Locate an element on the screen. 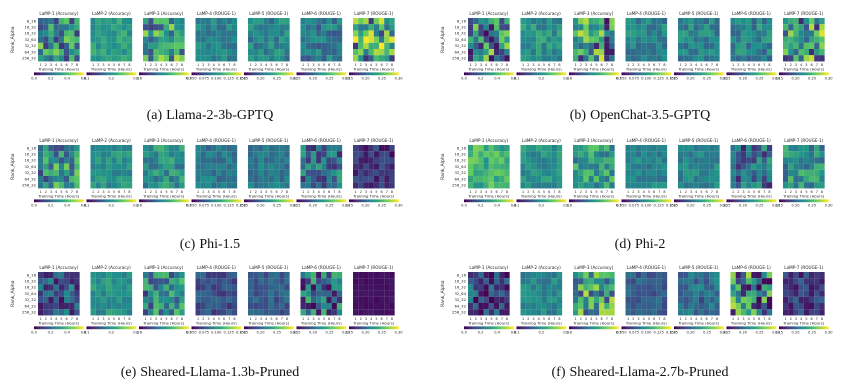  x-tick-label: 2 is located at coordinates (361, 319).